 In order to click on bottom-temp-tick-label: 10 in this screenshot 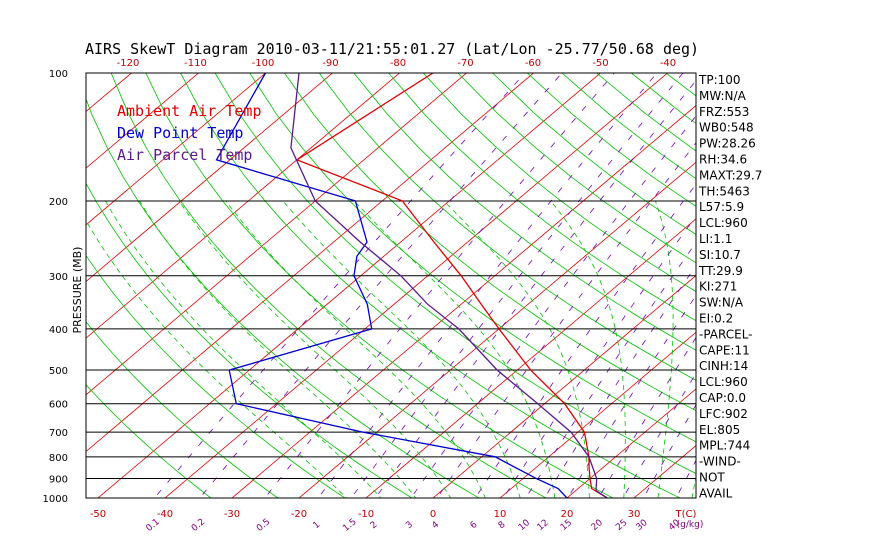, I will do `click(500, 514)`.